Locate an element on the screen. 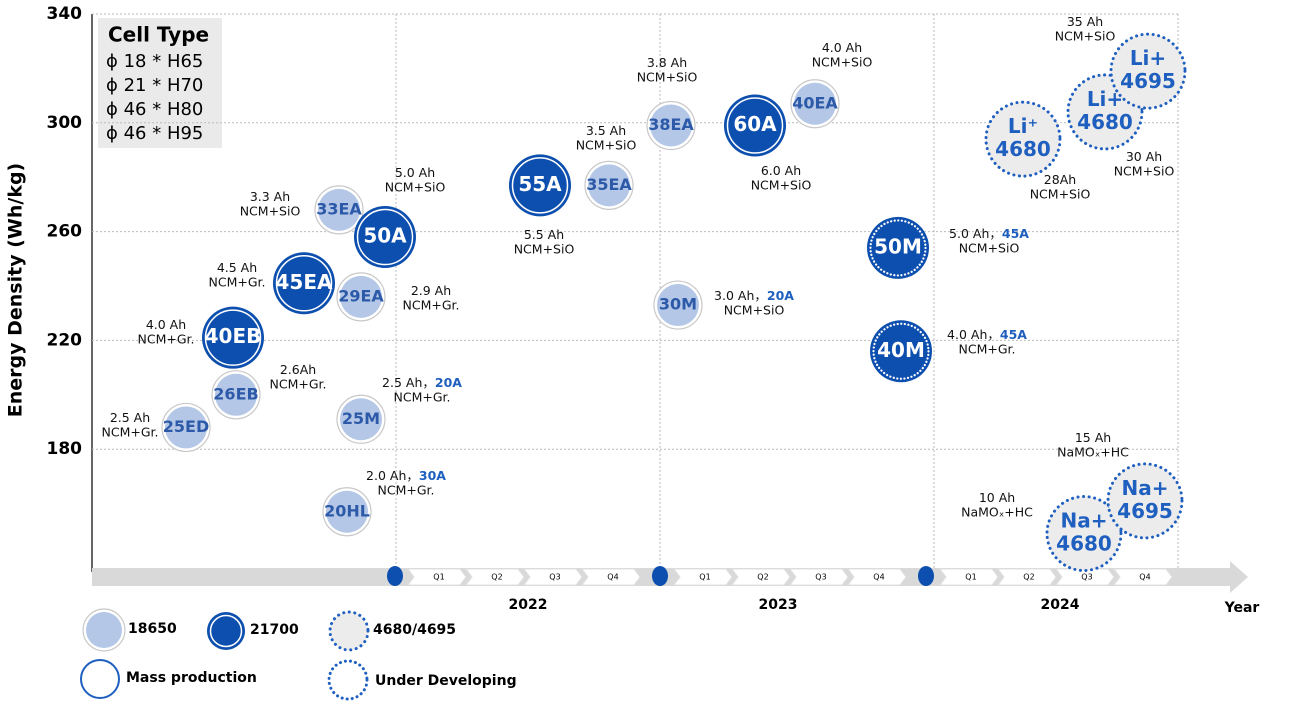  note-text: 2.6Ah is located at coordinates (298, 369).